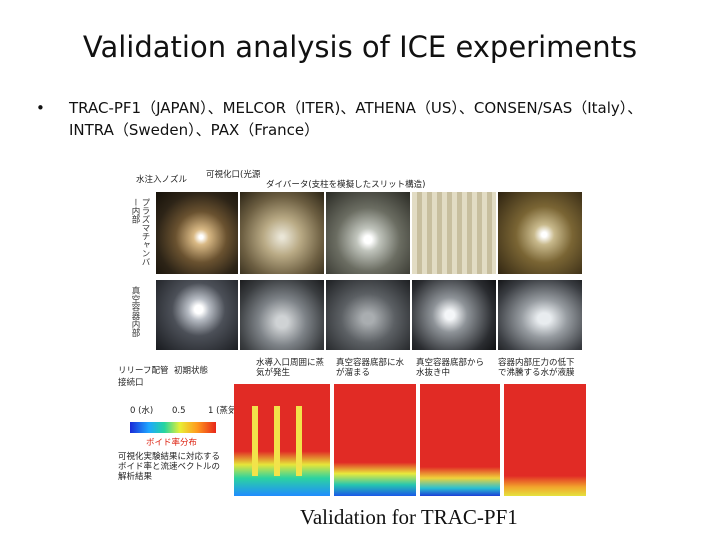  I want to click on photo-r2-c5, so click(540, 315).